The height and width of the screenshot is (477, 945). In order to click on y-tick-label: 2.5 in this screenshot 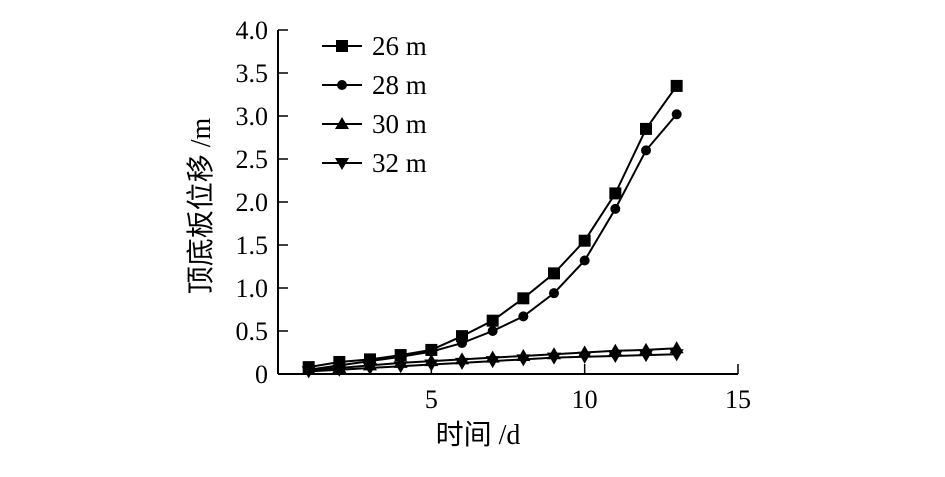, I will do `click(252, 159)`.